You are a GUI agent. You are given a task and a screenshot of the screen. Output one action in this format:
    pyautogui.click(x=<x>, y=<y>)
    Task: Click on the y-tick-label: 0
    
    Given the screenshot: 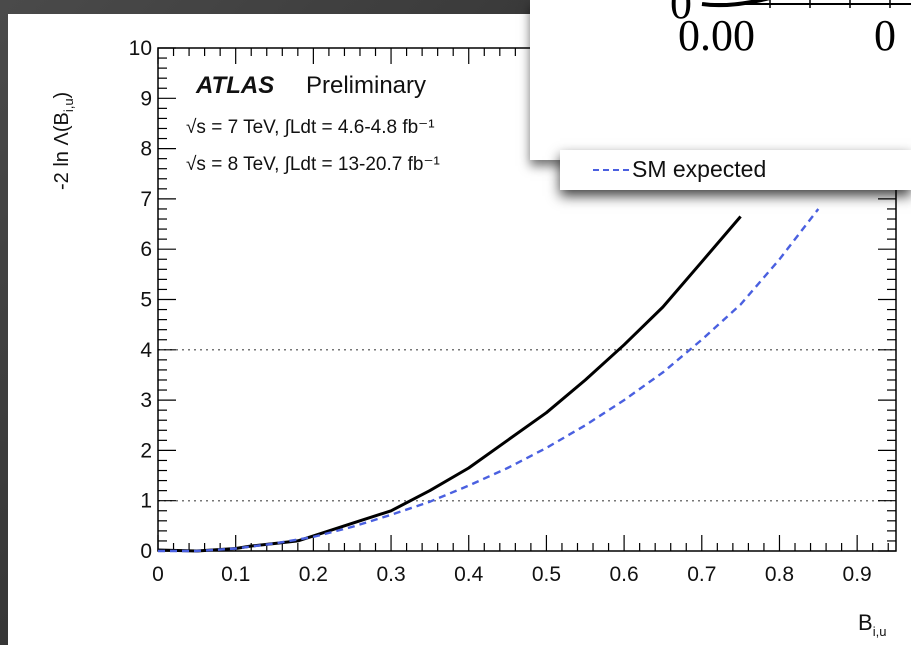 What is the action you would take?
    pyautogui.click(x=146, y=551)
    